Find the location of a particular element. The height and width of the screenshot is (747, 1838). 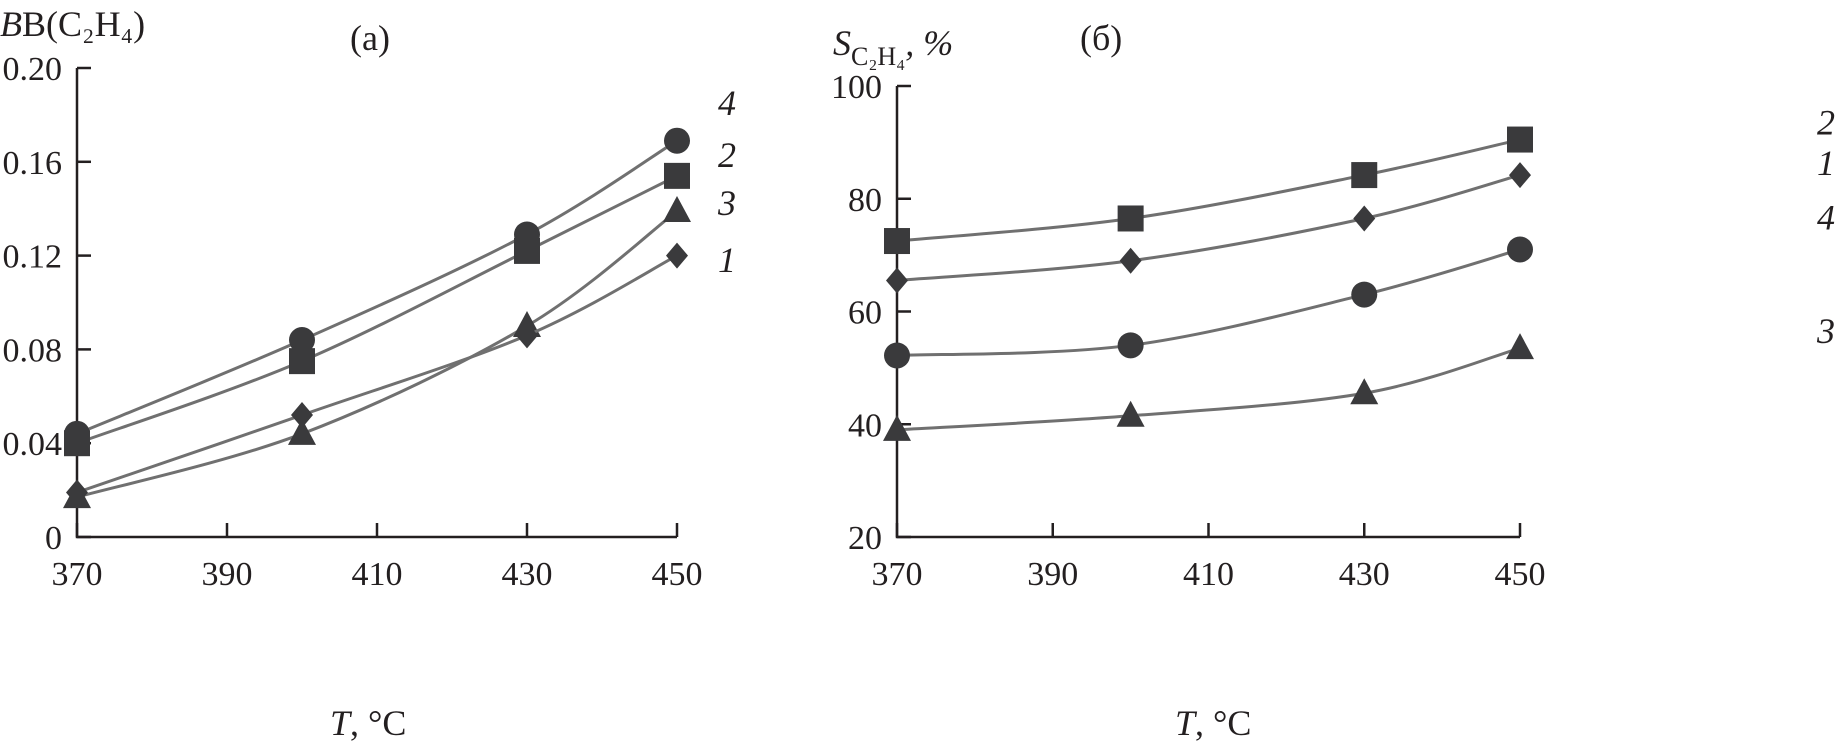

y-tick-label: 0 is located at coordinates (53, 538).